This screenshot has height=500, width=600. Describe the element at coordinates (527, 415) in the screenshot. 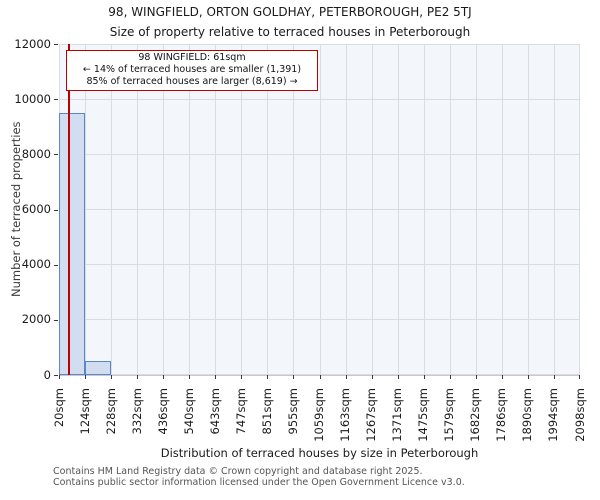

I see `x-tick-label: 1890sqm` at that location.